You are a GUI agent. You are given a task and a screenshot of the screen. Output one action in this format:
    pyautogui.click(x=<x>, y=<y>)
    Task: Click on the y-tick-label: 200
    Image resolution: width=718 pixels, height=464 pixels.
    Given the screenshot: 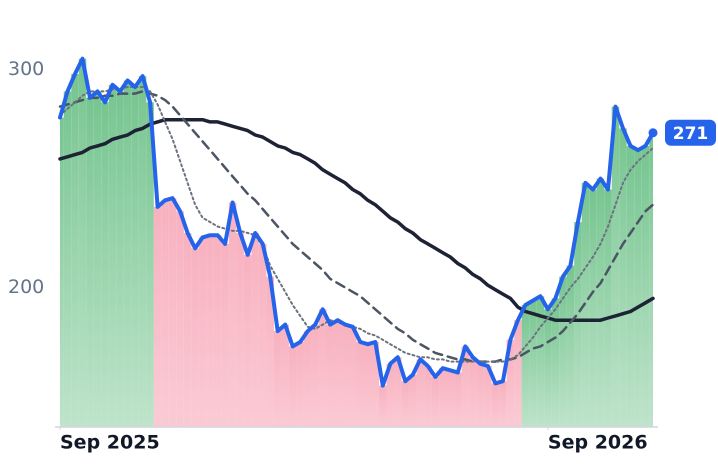 What is the action you would take?
    pyautogui.click(x=26, y=287)
    